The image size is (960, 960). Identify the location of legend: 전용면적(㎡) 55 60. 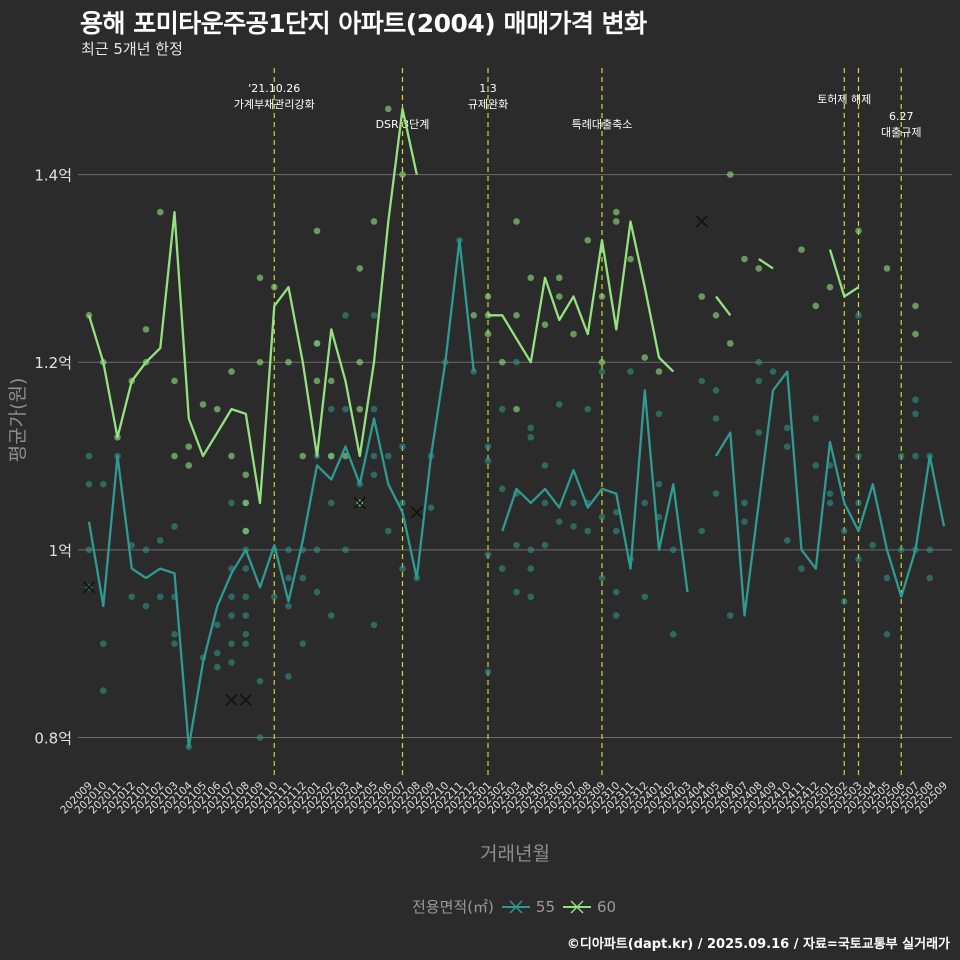
(514, 906).